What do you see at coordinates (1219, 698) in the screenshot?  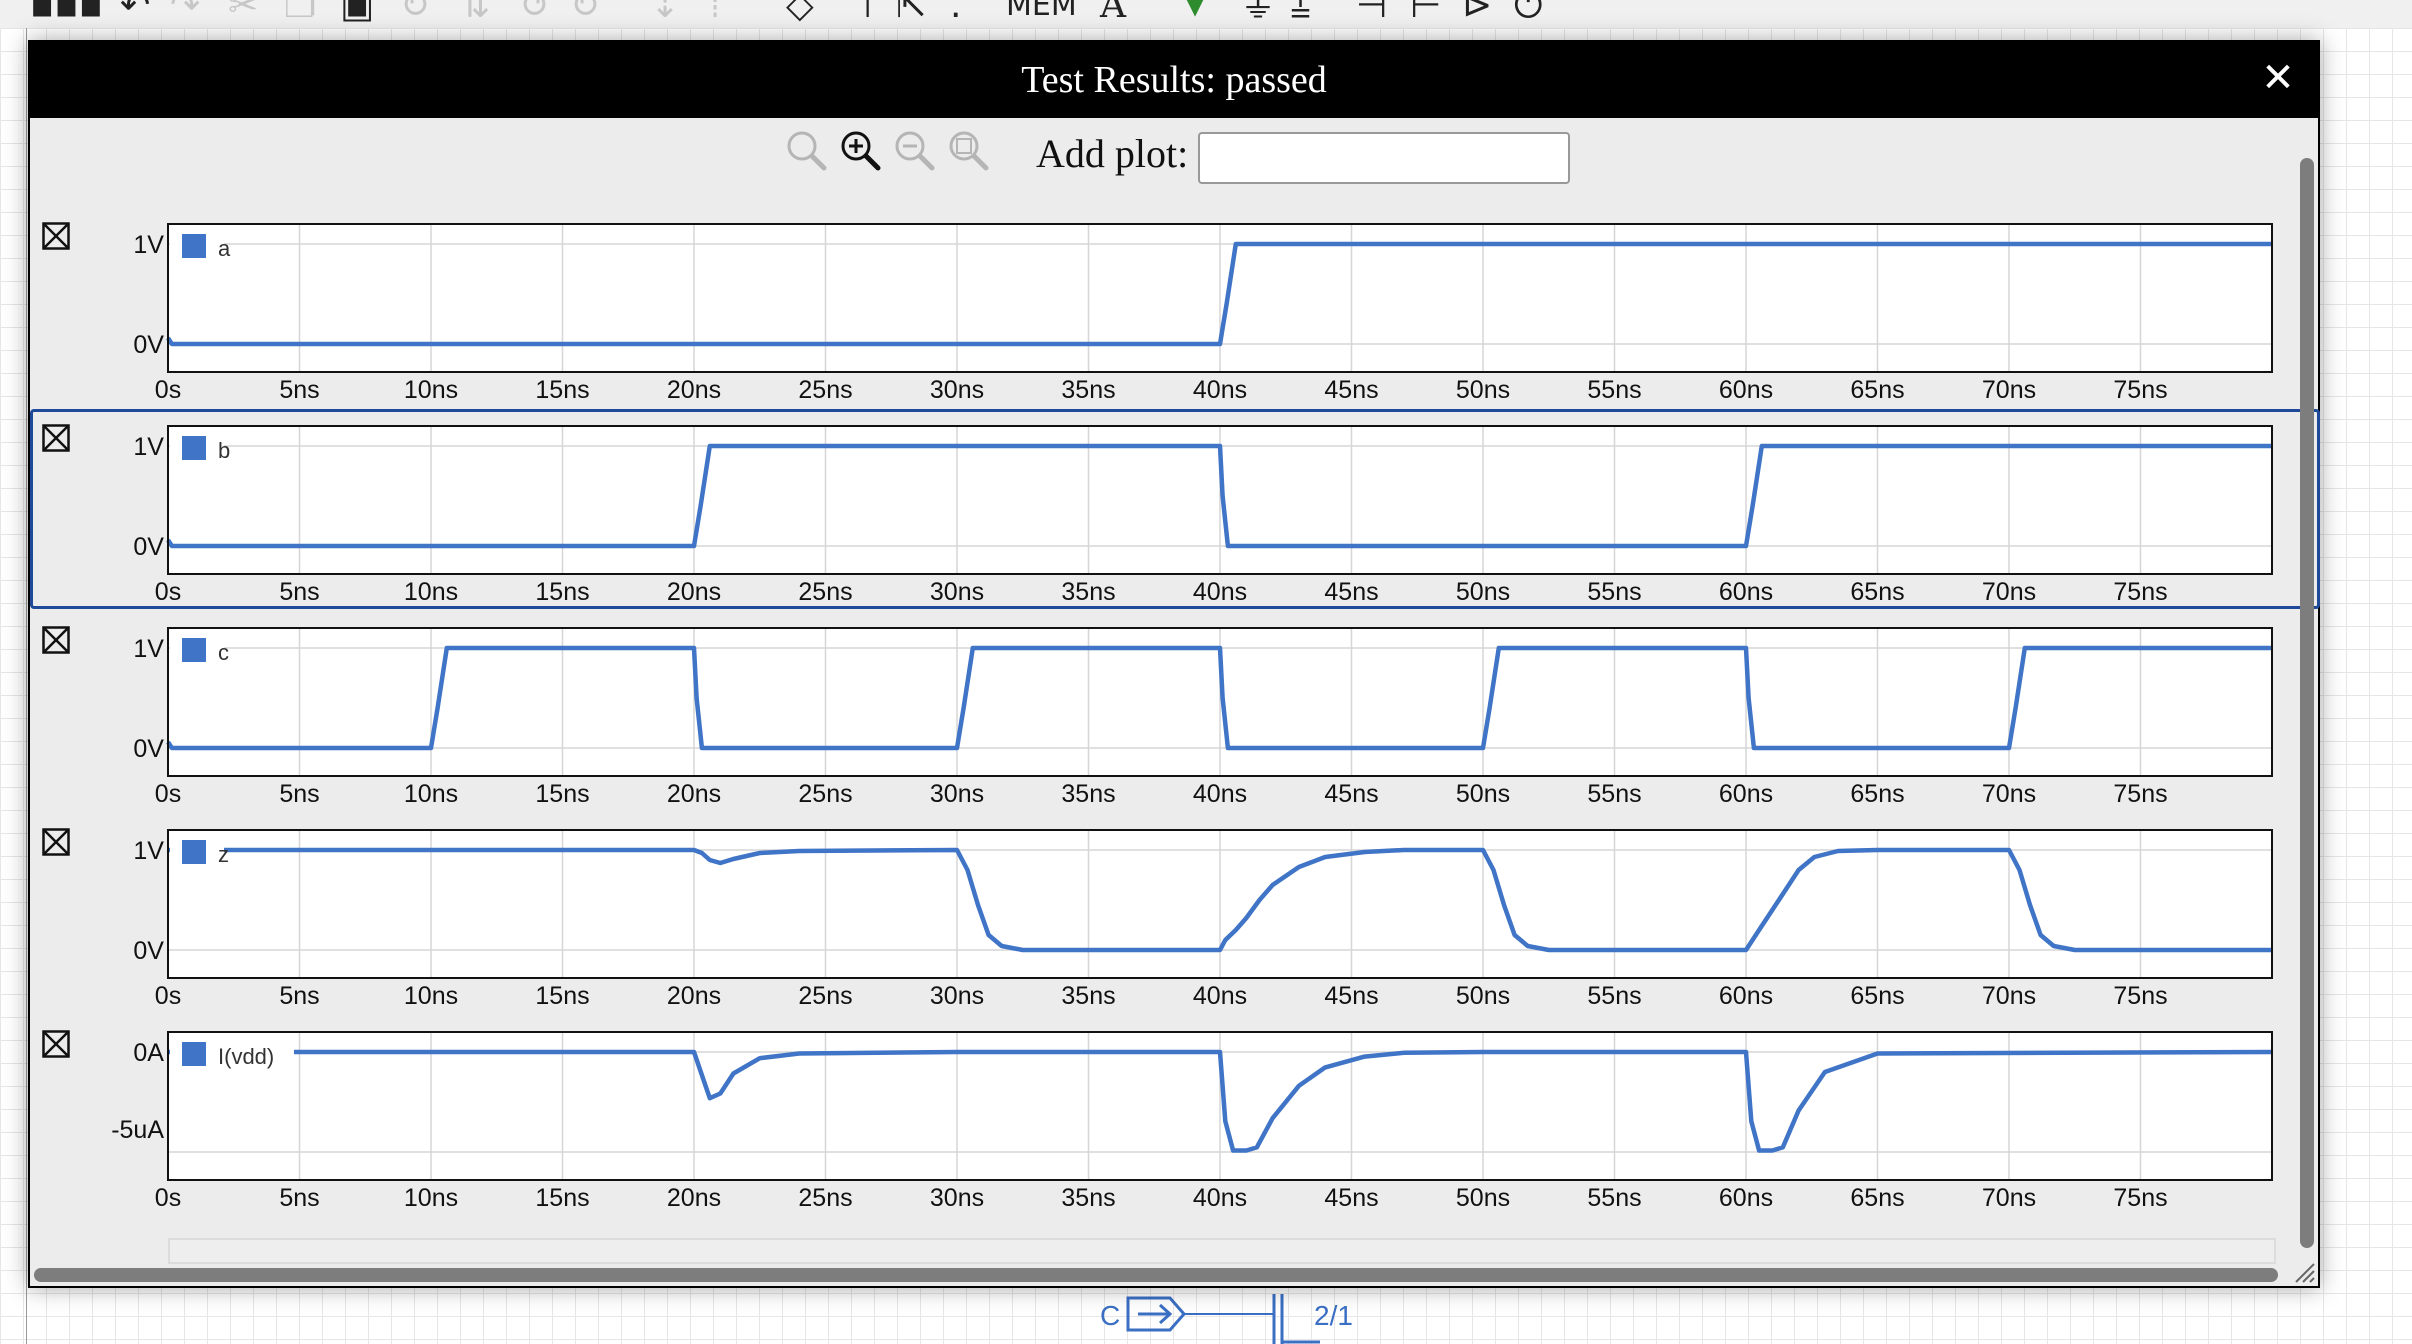 I see `plot-c-trace` at bounding box center [1219, 698].